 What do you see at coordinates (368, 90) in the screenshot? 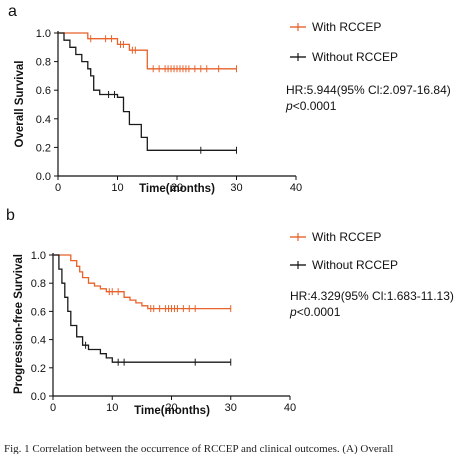
I see `panel-a-hazard-ratio: HR:5.944(95% Cl:2.097-16.84)` at bounding box center [368, 90].